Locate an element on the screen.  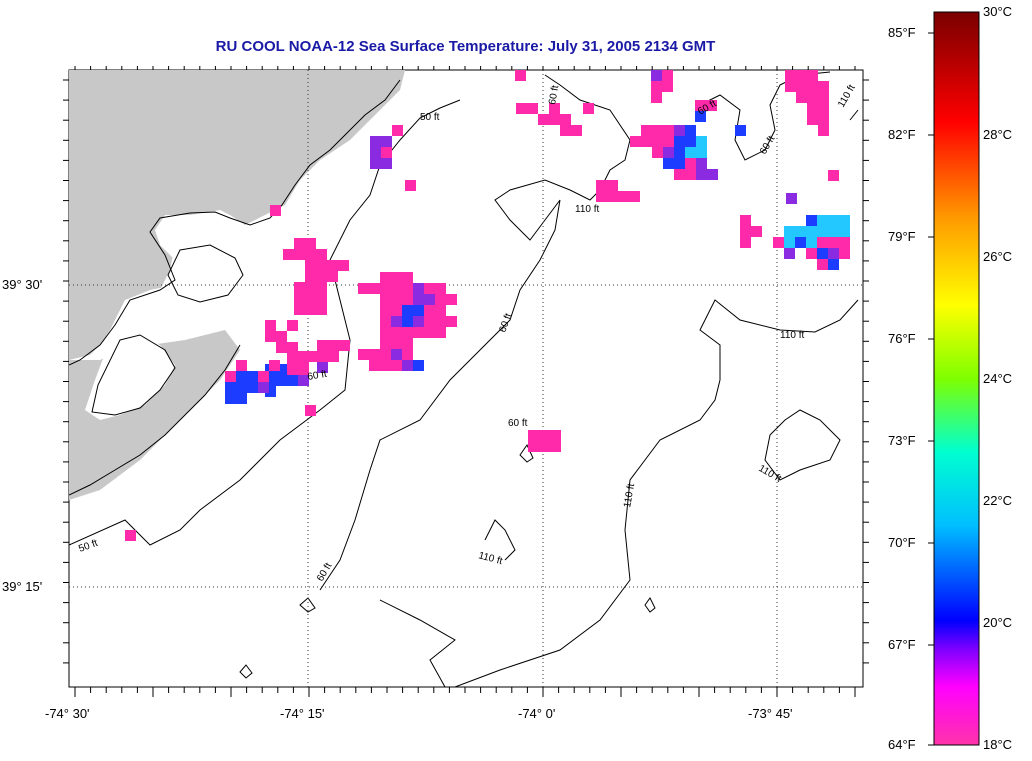
colorbar-fahrenheit-label: 82°F is located at coordinates (902, 134).